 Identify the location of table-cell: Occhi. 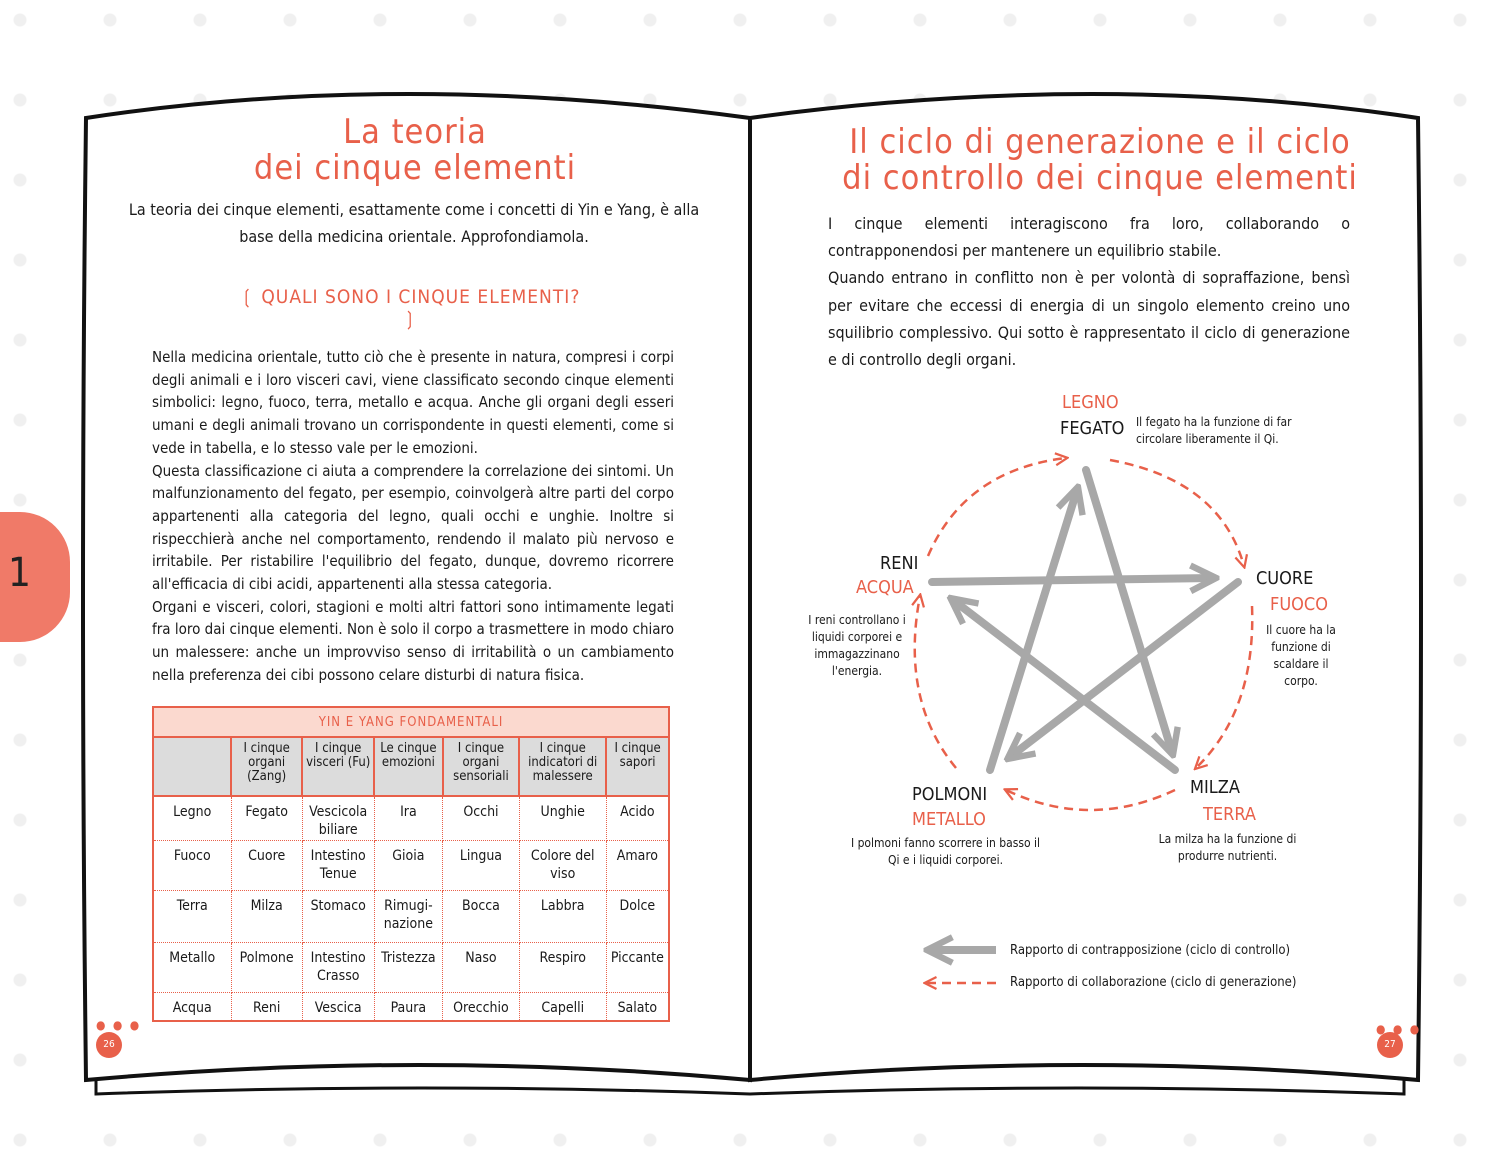
(481, 818).